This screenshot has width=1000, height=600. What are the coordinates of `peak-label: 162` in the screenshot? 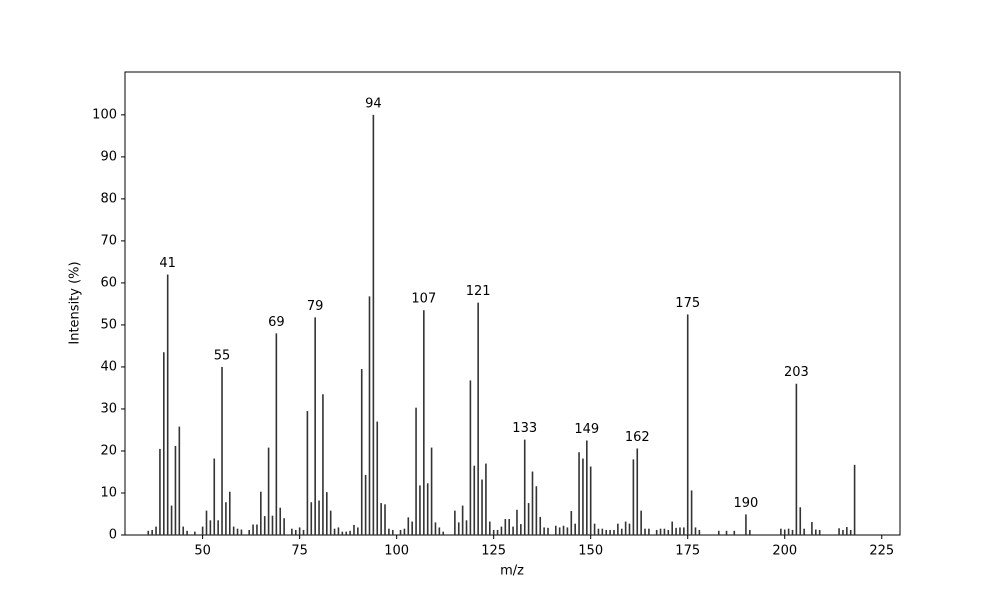 It's located at (637, 437).